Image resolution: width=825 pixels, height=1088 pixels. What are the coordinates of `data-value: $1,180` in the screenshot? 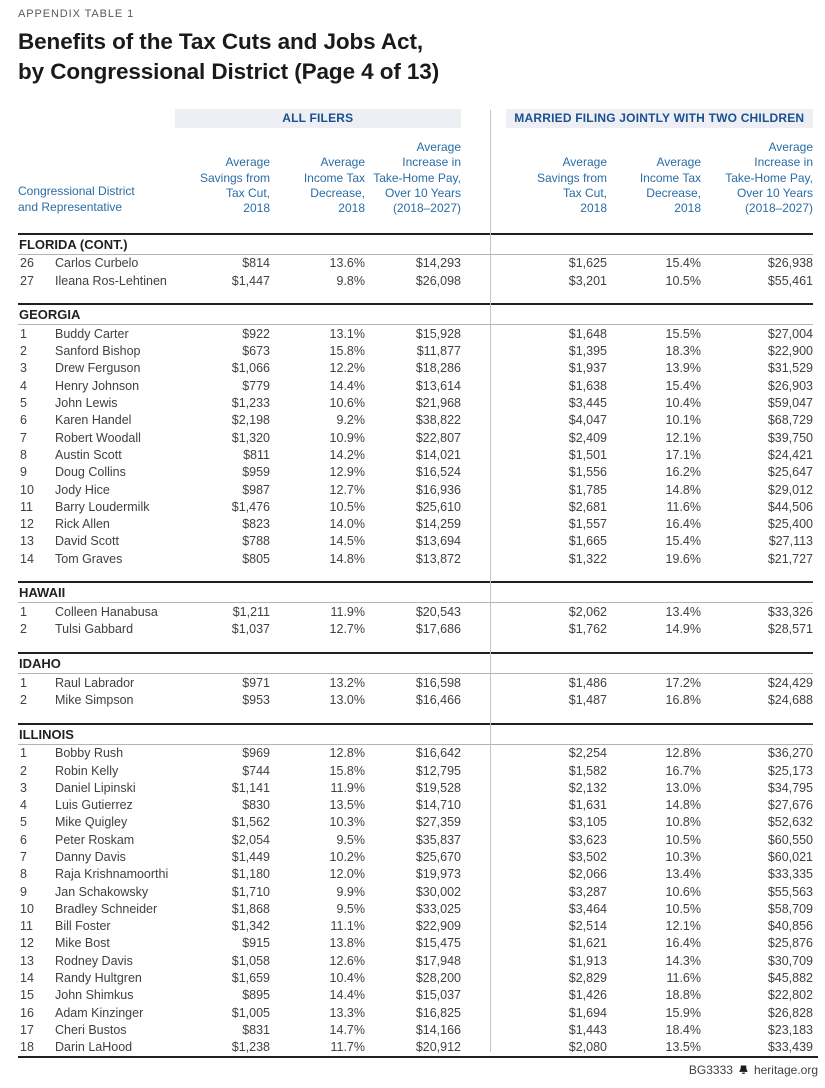 It's located at (250, 874).